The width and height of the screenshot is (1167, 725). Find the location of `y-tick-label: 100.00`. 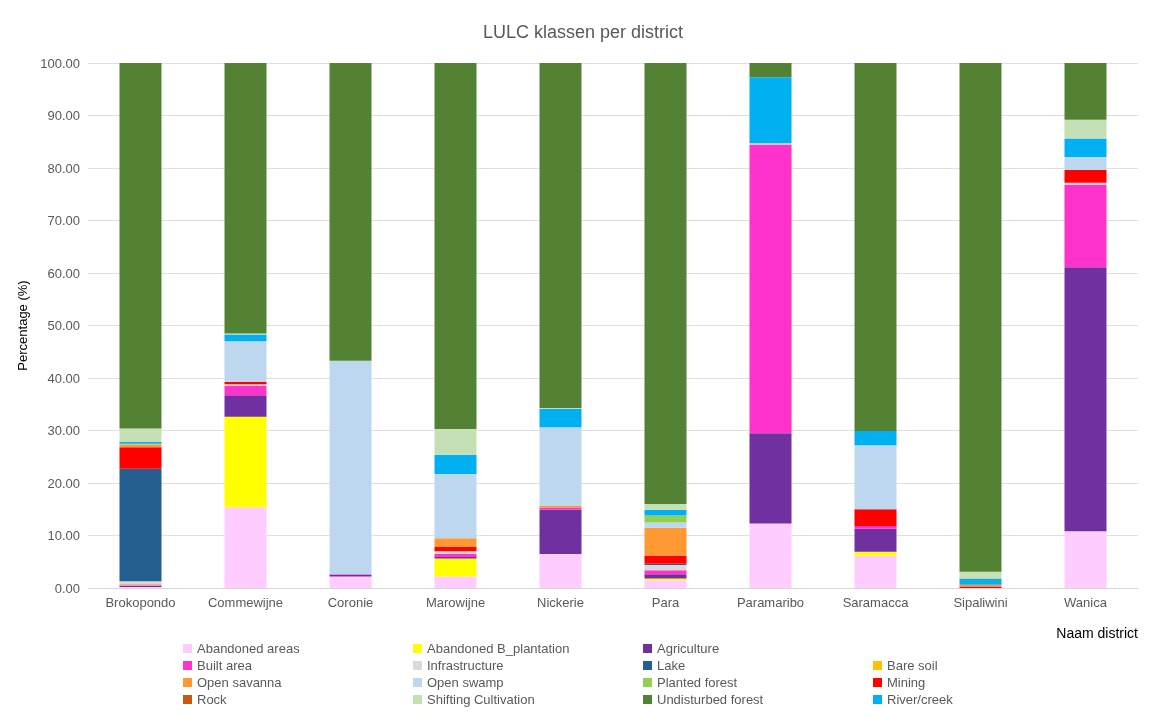

y-tick-label: 100.00 is located at coordinates (60, 63).